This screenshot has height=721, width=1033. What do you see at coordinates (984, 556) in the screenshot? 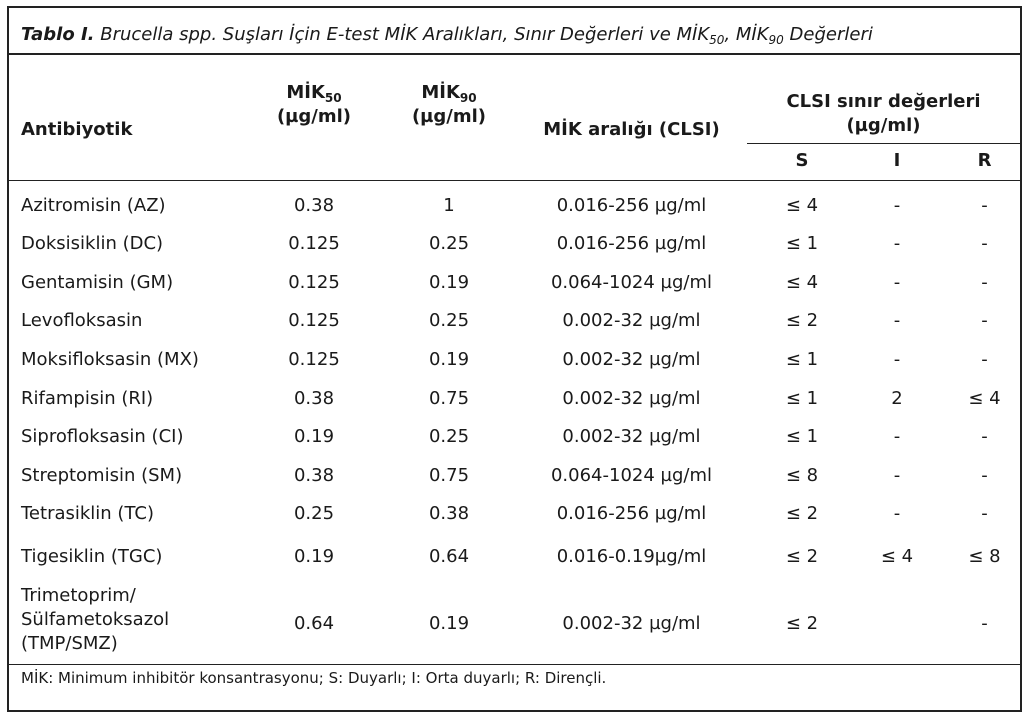
I see `table-cell-r: ≤ 8` at bounding box center [984, 556].